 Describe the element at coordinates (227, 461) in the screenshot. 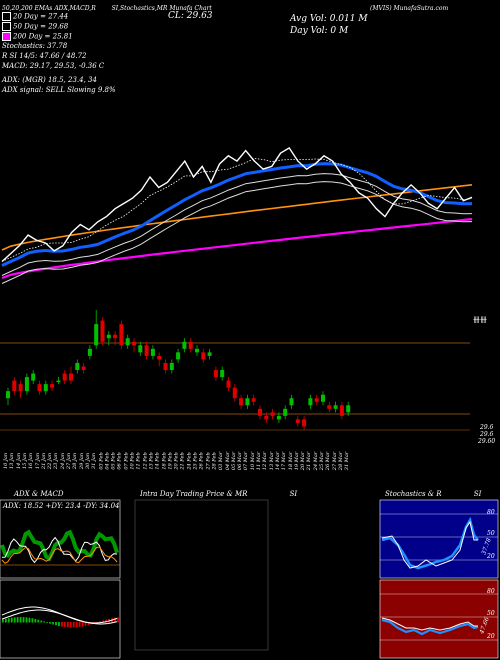

I see `x-axis-date-label: 04 Mar` at that location.